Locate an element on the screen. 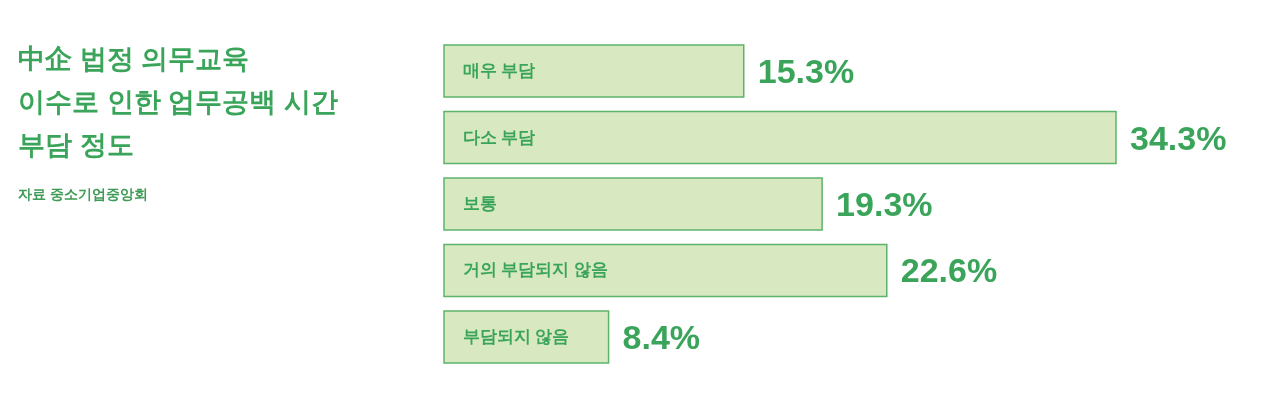 The image size is (1265, 400). data-label: 19.3% is located at coordinates (884, 204).